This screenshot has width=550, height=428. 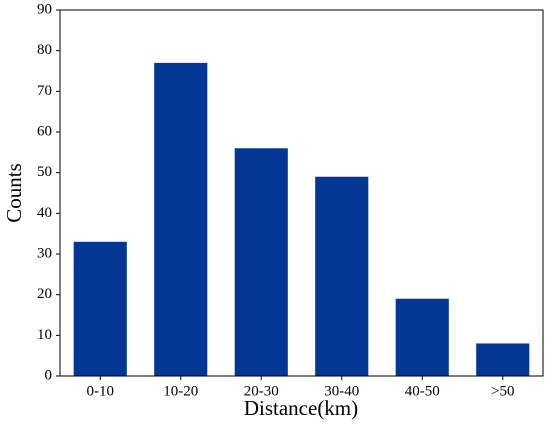 I want to click on x-tick-label: 0-10, so click(x=101, y=391).